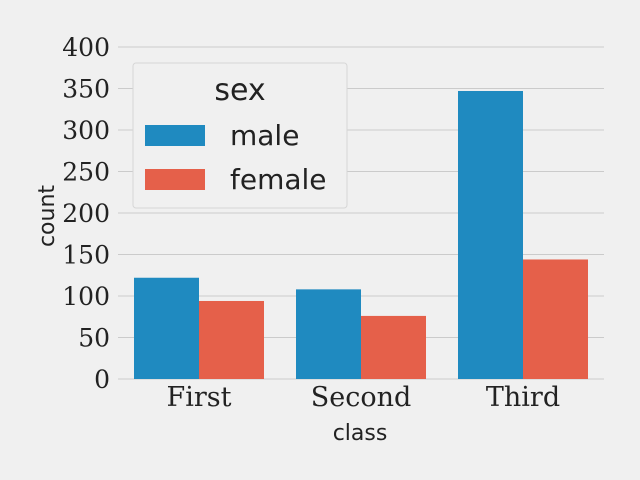 This screenshot has height=480, width=640. I want to click on x-tick-labels: First Second Third, so click(364, 397).